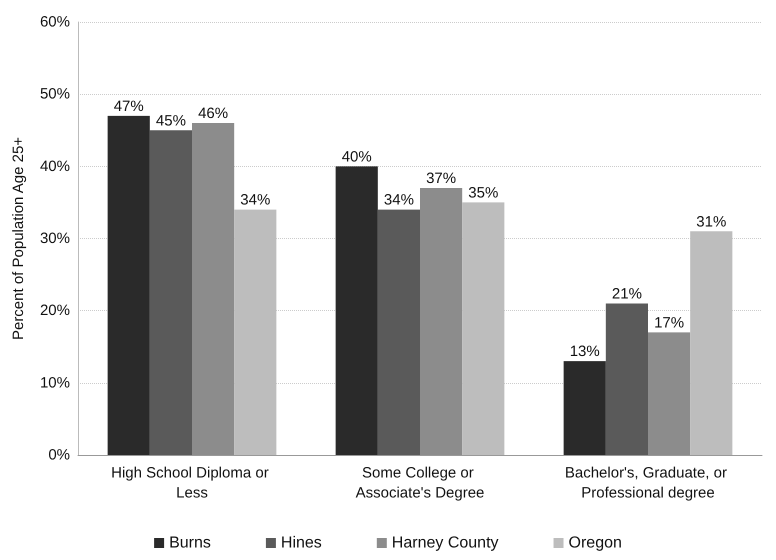  I want to click on data-label: 21%, so click(627, 293).